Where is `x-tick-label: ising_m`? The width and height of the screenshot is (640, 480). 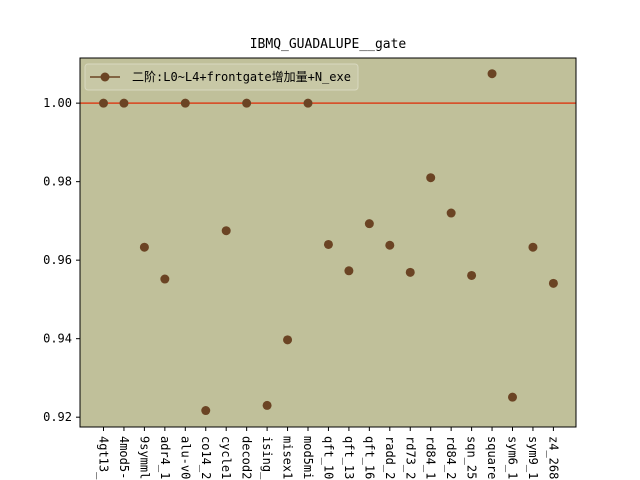
x-tick-label: ising_m is located at coordinates (267, 458).